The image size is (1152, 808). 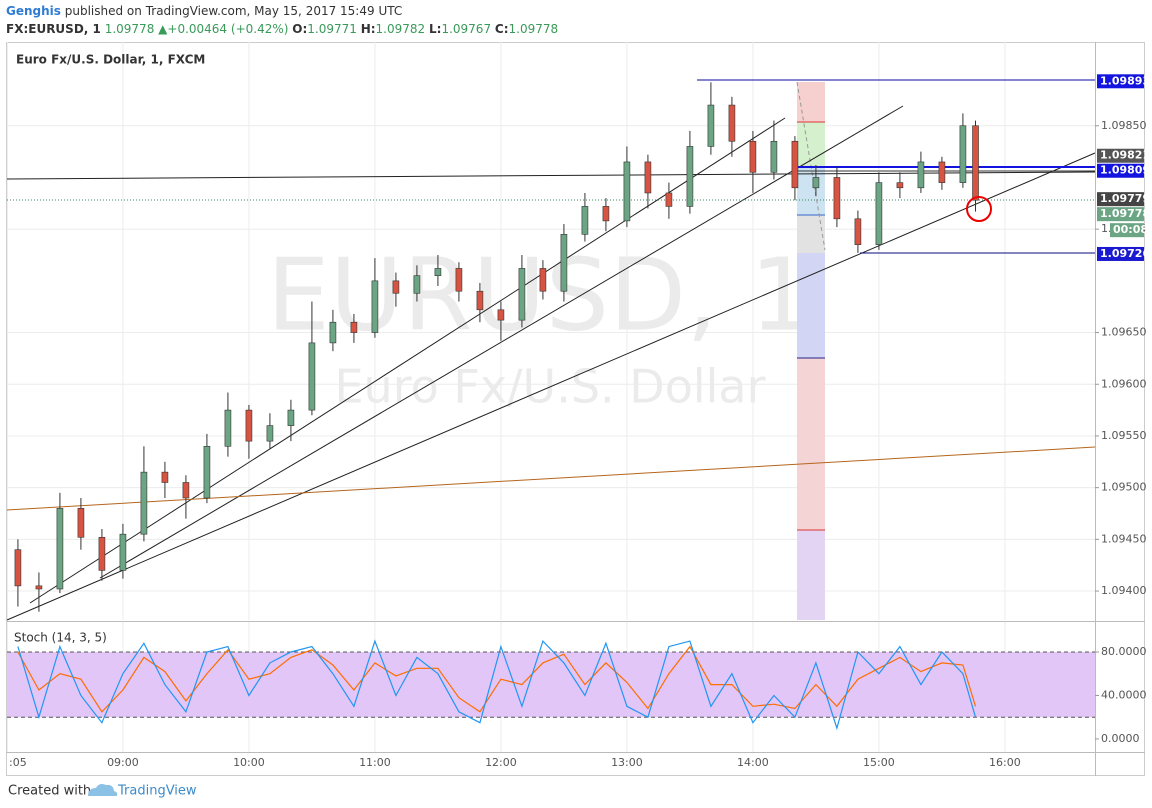 I want to click on ohlc-label: C:, so click(x=502, y=29).